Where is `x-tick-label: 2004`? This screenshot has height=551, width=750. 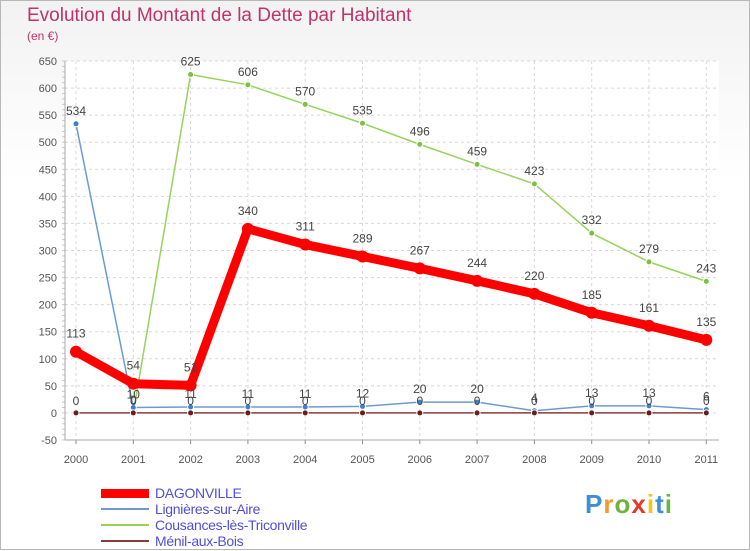 x-tick-label: 2004 is located at coordinates (305, 460).